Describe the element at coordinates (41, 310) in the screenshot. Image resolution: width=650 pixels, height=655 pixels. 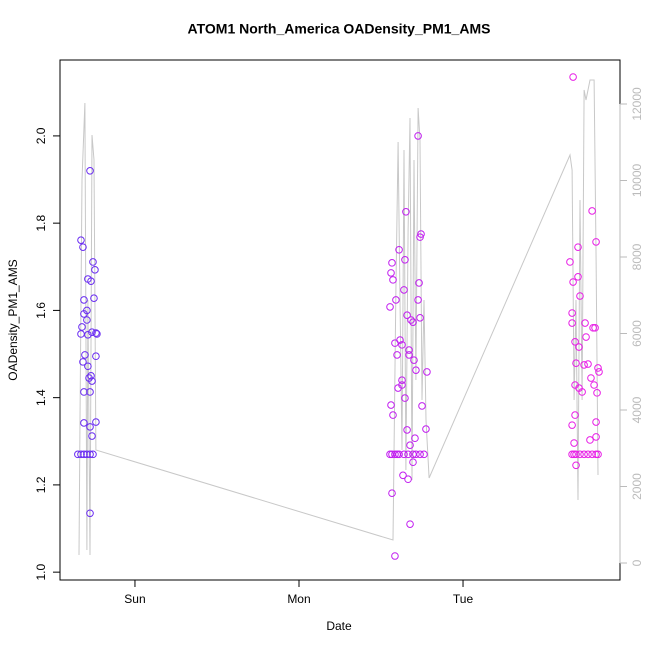
I see `y-tick-label: 1.6` at that location.